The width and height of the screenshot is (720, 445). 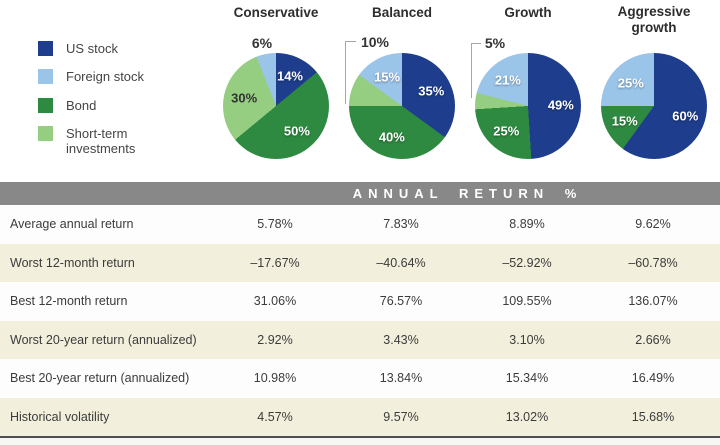 What do you see at coordinates (244, 98) in the screenshot?
I see `pie-slice-label: 30%` at bounding box center [244, 98].